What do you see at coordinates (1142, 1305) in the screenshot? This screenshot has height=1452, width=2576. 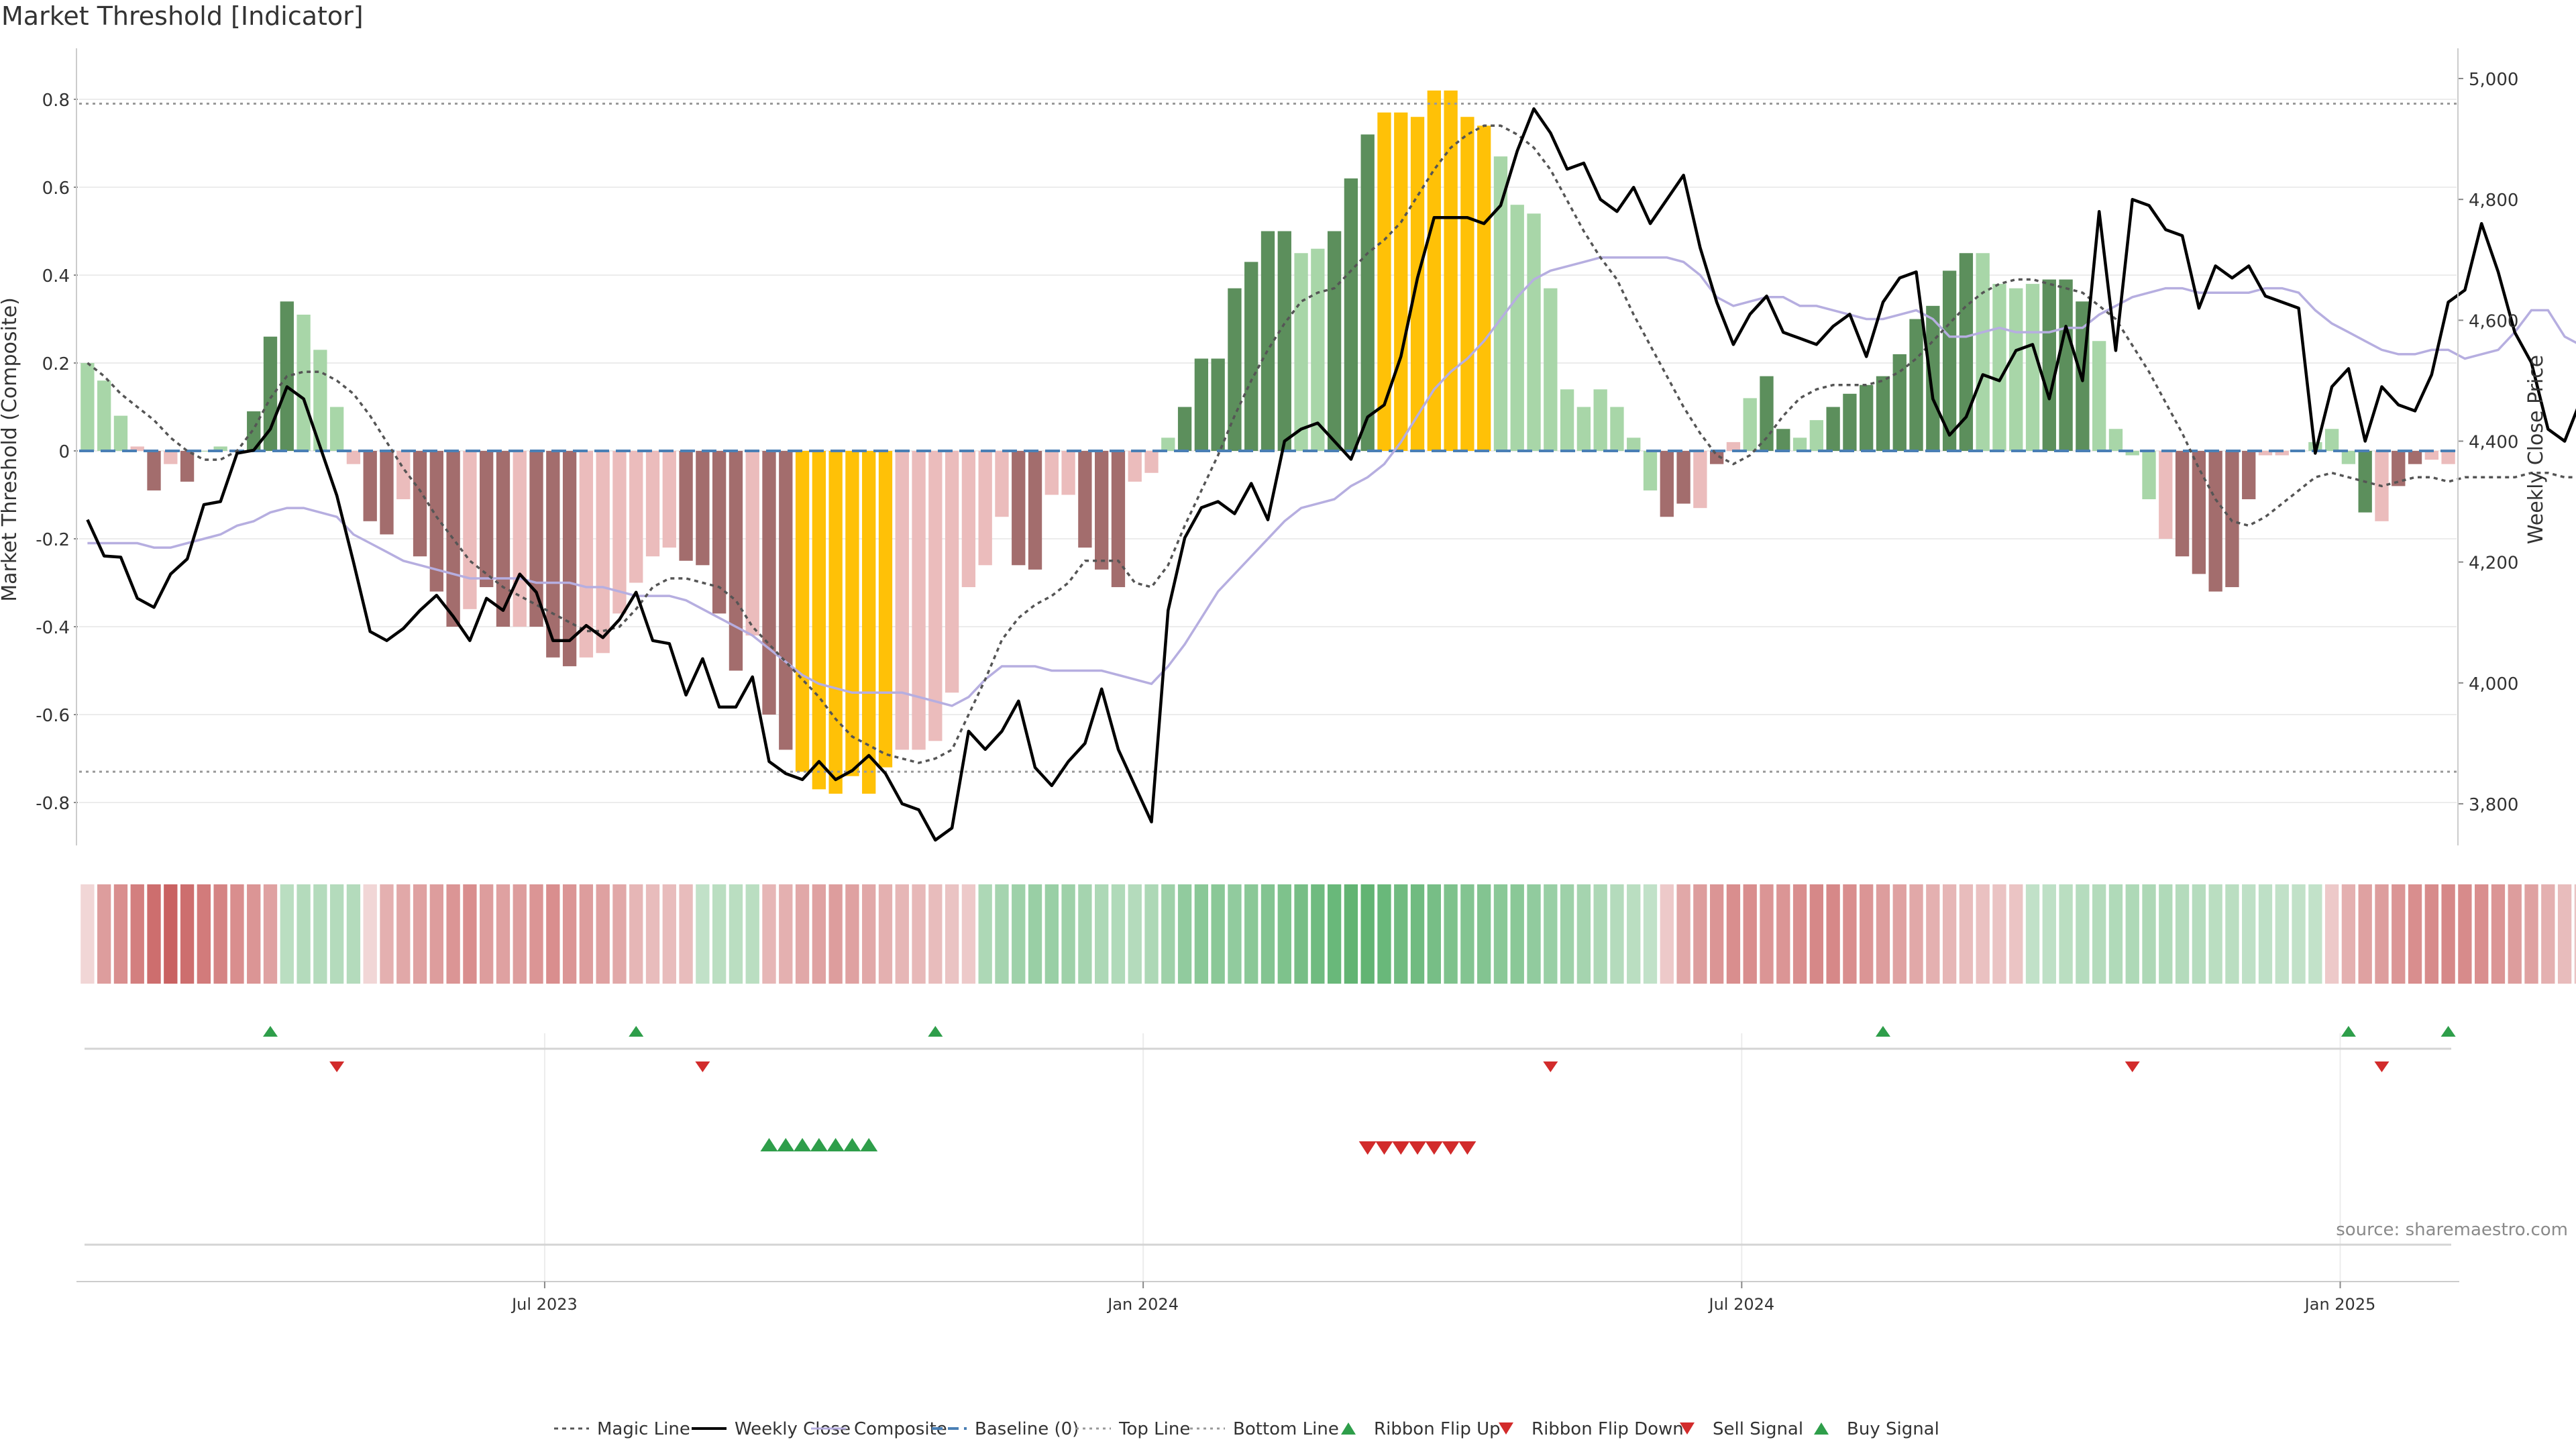 I see `tick-label-x: Jan 2024` at bounding box center [1142, 1305].